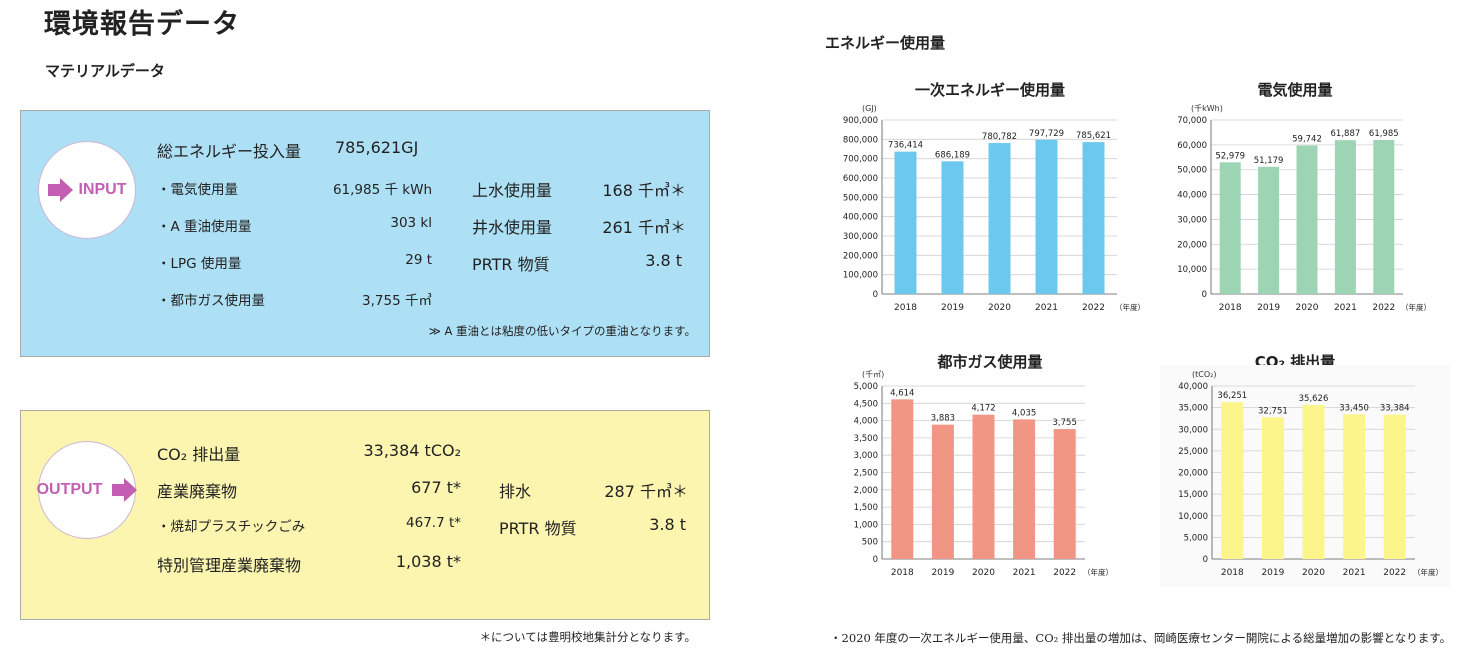 The image size is (1477, 651). Describe the element at coordinates (382, 190) in the screenshot. I see `input-item-value: 61,985 千 kWh` at that location.